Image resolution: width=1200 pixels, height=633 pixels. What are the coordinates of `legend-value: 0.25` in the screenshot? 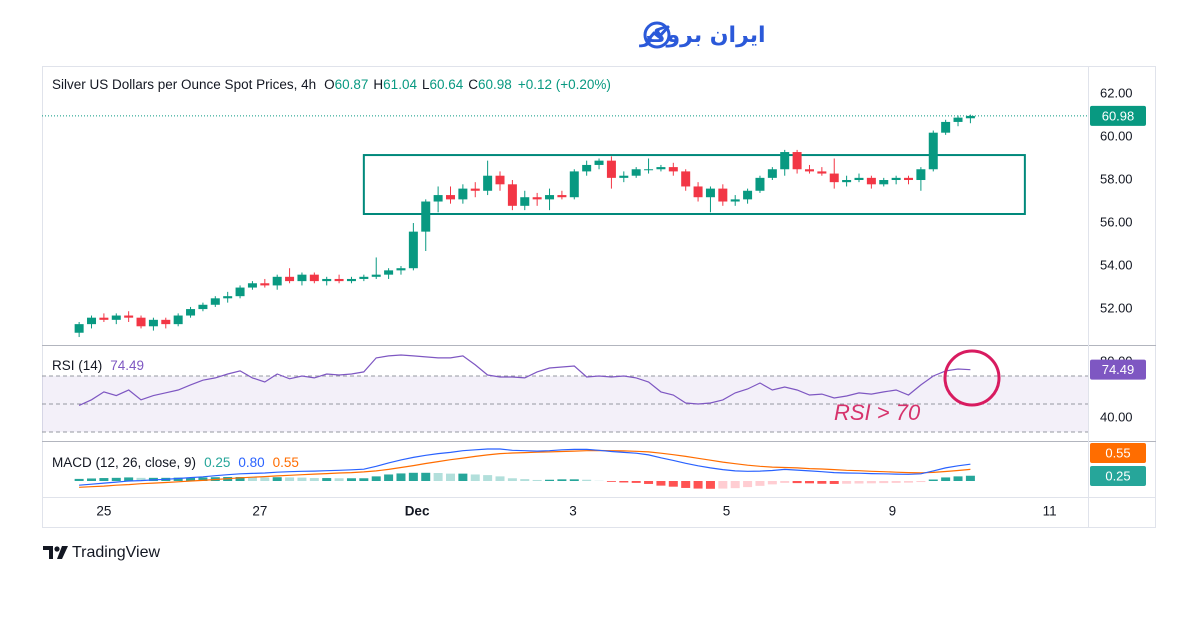 It's located at (217, 462).